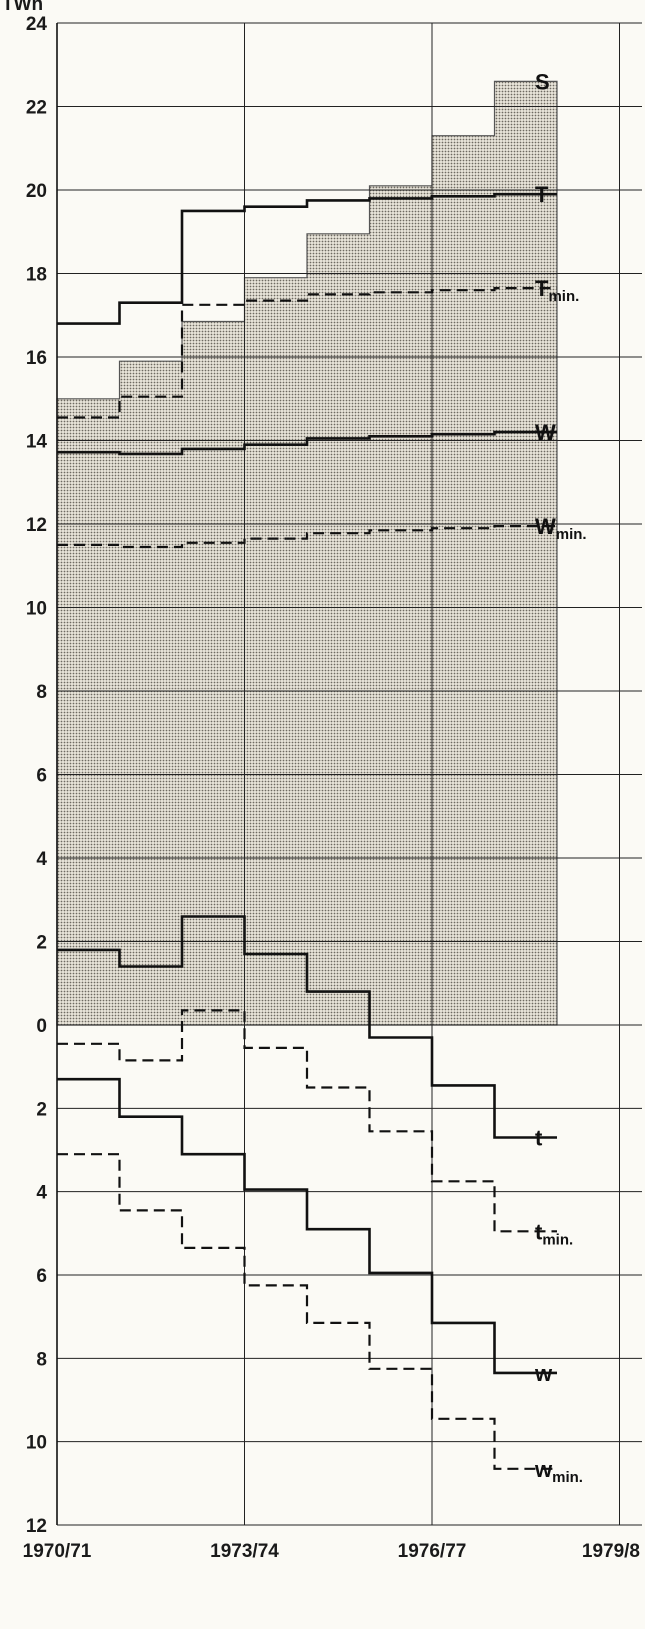 Image resolution: width=645 pixels, height=1629 pixels. Describe the element at coordinates (37, 442) in the screenshot. I see `y-tick-label: 14` at that location.